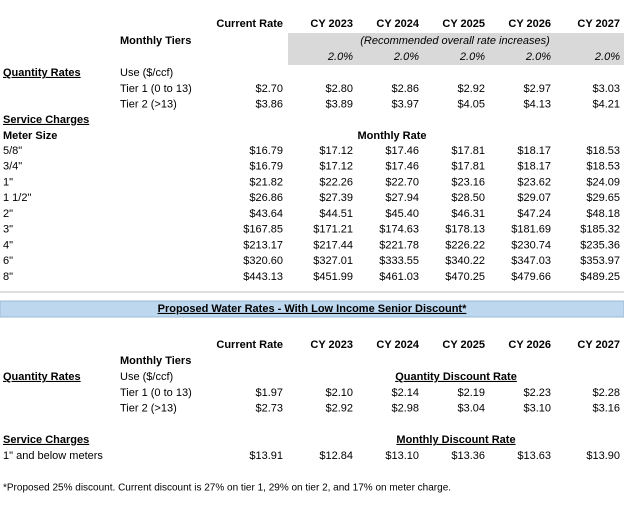 The height and width of the screenshot is (521, 624). What do you see at coordinates (155, 361) in the screenshot?
I see `tiers-label: Monthly Tiers` at bounding box center [155, 361].